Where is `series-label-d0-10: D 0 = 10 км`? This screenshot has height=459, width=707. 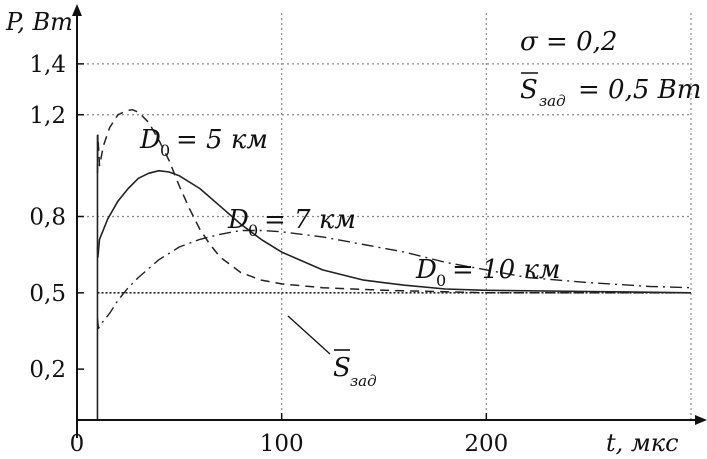 series-label-d0-10: D 0 = 10 км is located at coordinates (487, 272).